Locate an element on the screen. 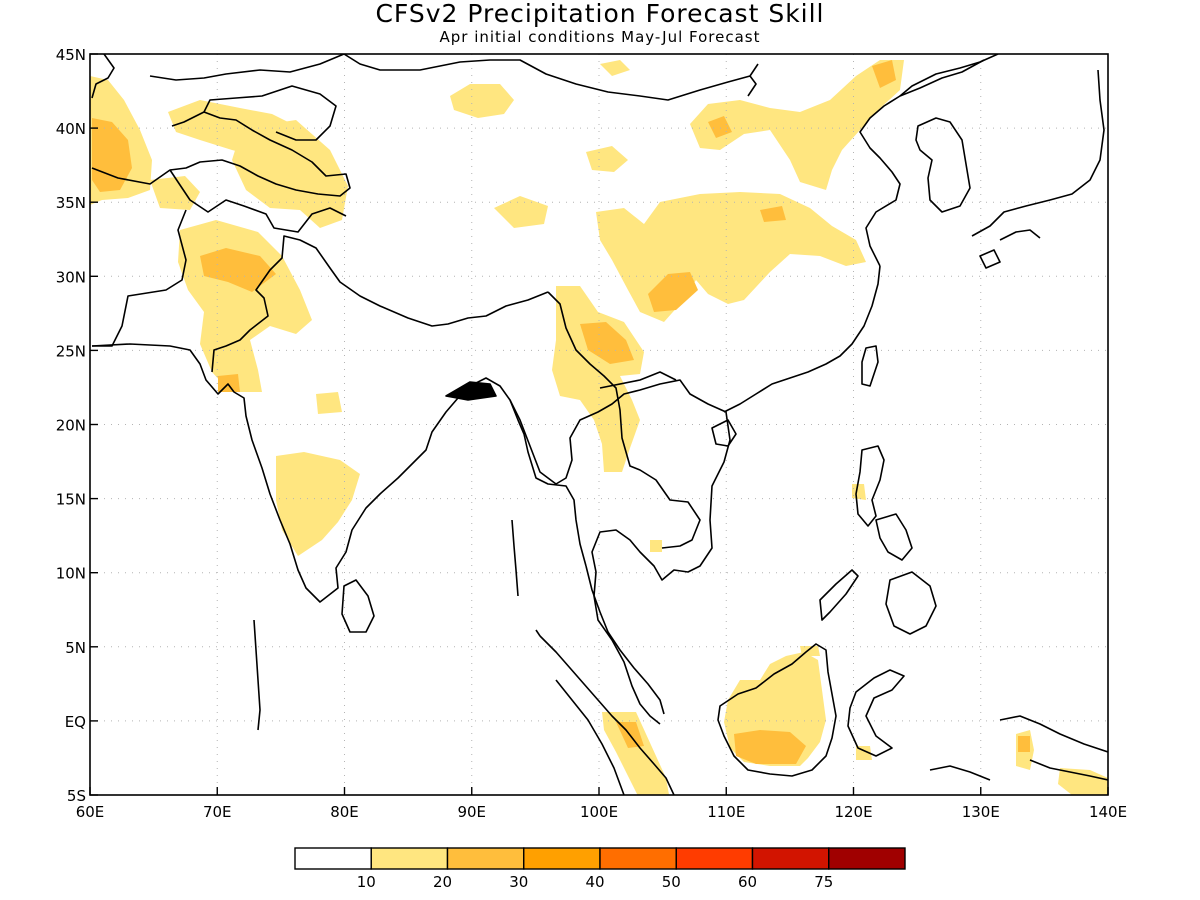 This screenshot has width=1200, height=900. shade-tibet-b is located at coordinates (607, 159).